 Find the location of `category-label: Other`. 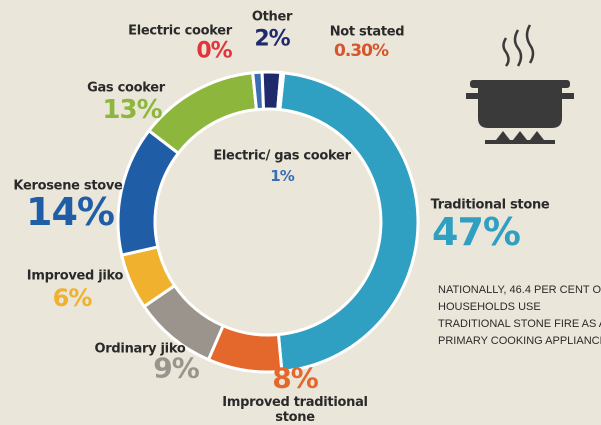

category-label: Other is located at coordinates (272, 17).